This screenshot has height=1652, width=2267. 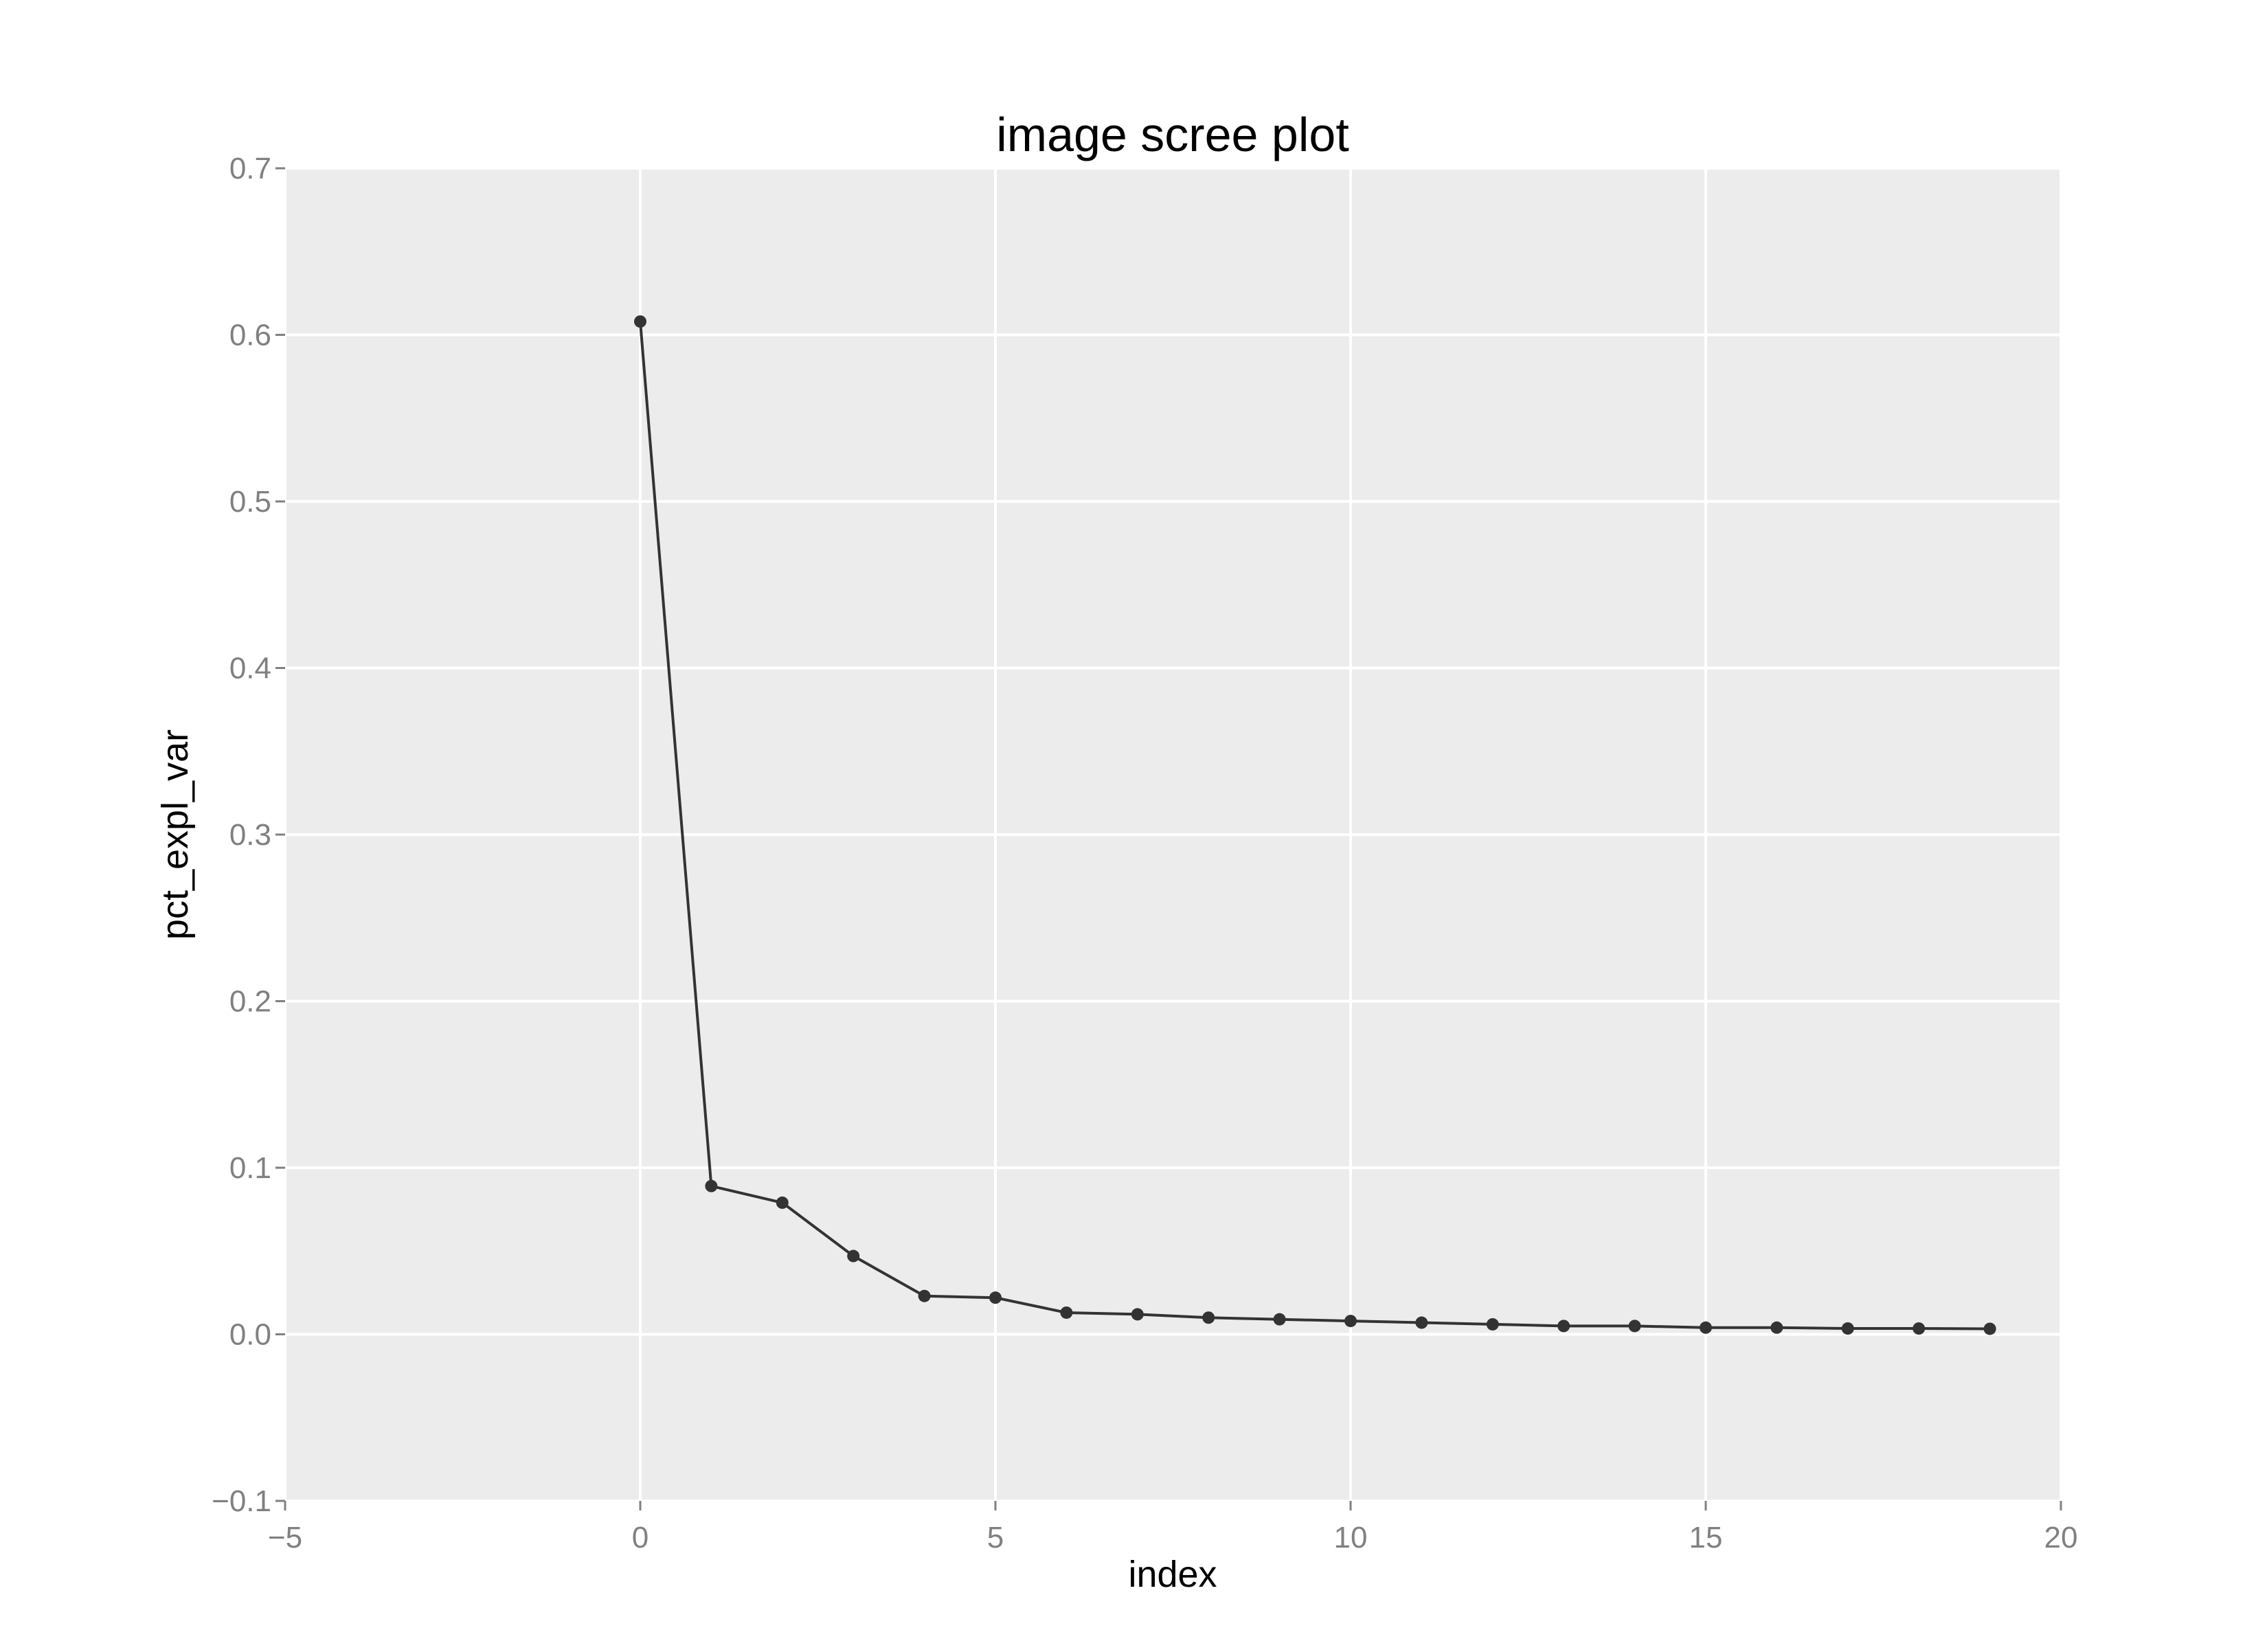 What do you see at coordinates (250, 1168) in the screenshot?
I see `y-tick-label: 0.1` at bounding box center [250, 1168].